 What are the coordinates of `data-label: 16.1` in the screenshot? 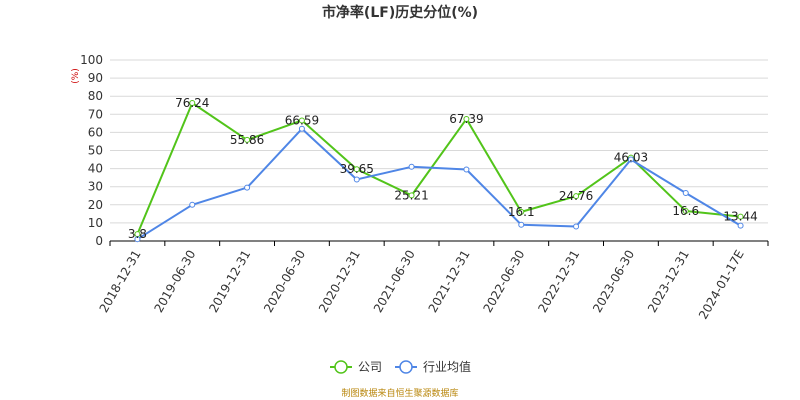 It's located at (521, 212).